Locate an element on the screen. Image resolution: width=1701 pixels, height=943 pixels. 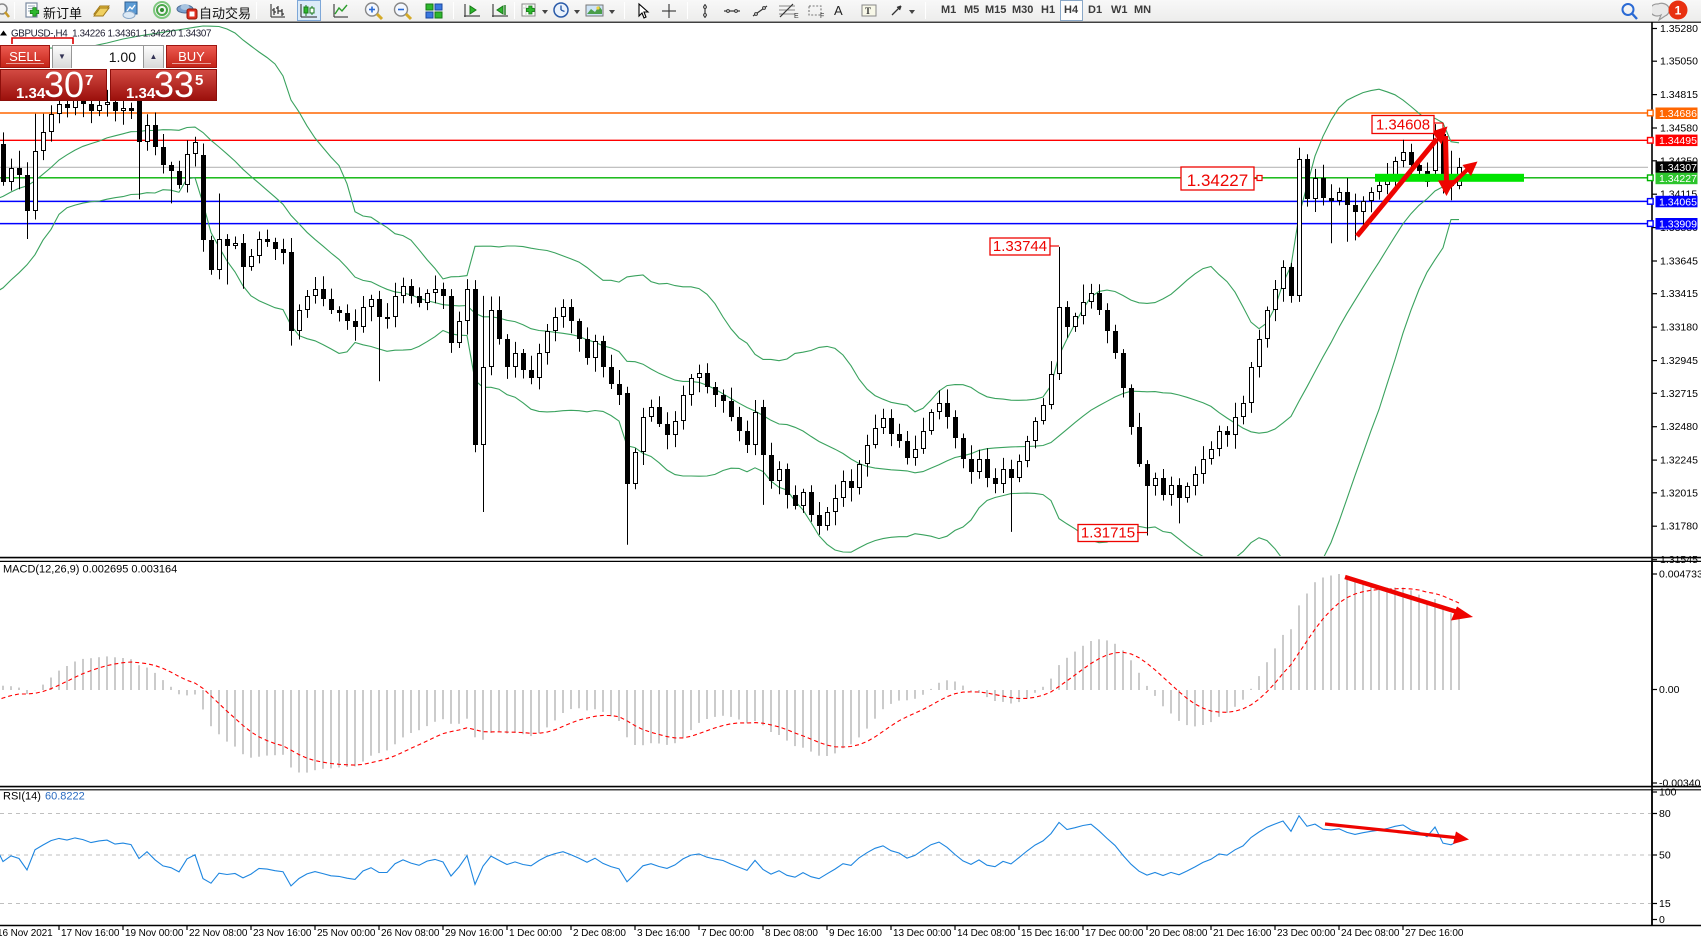
svg-text: 23 Dec 00:00 is located at coordinates (1306, 933).